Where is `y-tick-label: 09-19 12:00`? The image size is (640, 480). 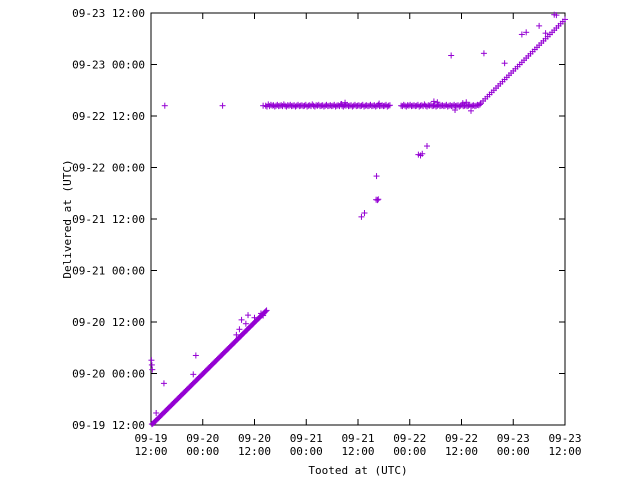 y-tick-label: 09-19 12:00 is located at coordinates (108, 425).